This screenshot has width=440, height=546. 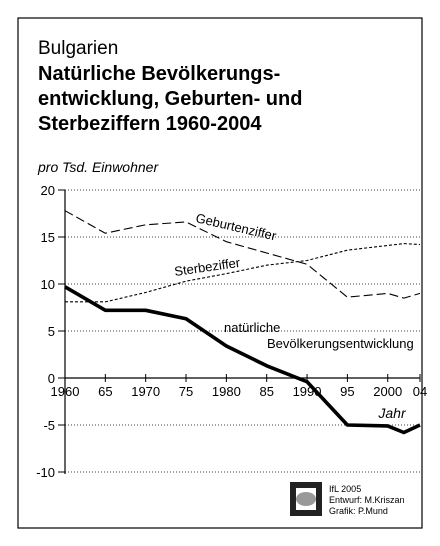 I want to click on x-tick-label: 1970, so click(x=145, y=391).